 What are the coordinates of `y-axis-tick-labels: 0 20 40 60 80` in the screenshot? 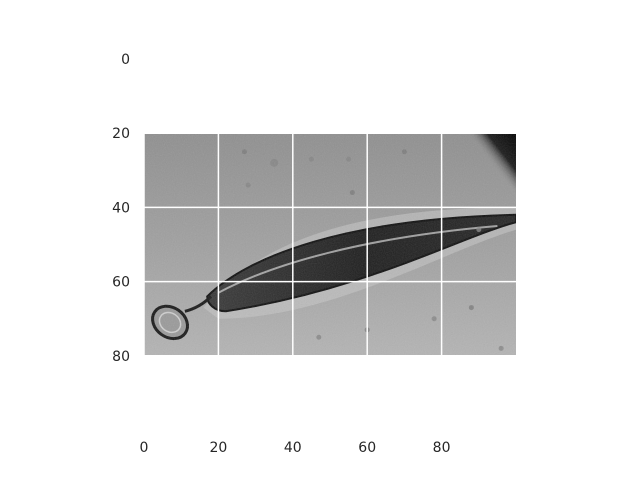 It's located at (121, 208).